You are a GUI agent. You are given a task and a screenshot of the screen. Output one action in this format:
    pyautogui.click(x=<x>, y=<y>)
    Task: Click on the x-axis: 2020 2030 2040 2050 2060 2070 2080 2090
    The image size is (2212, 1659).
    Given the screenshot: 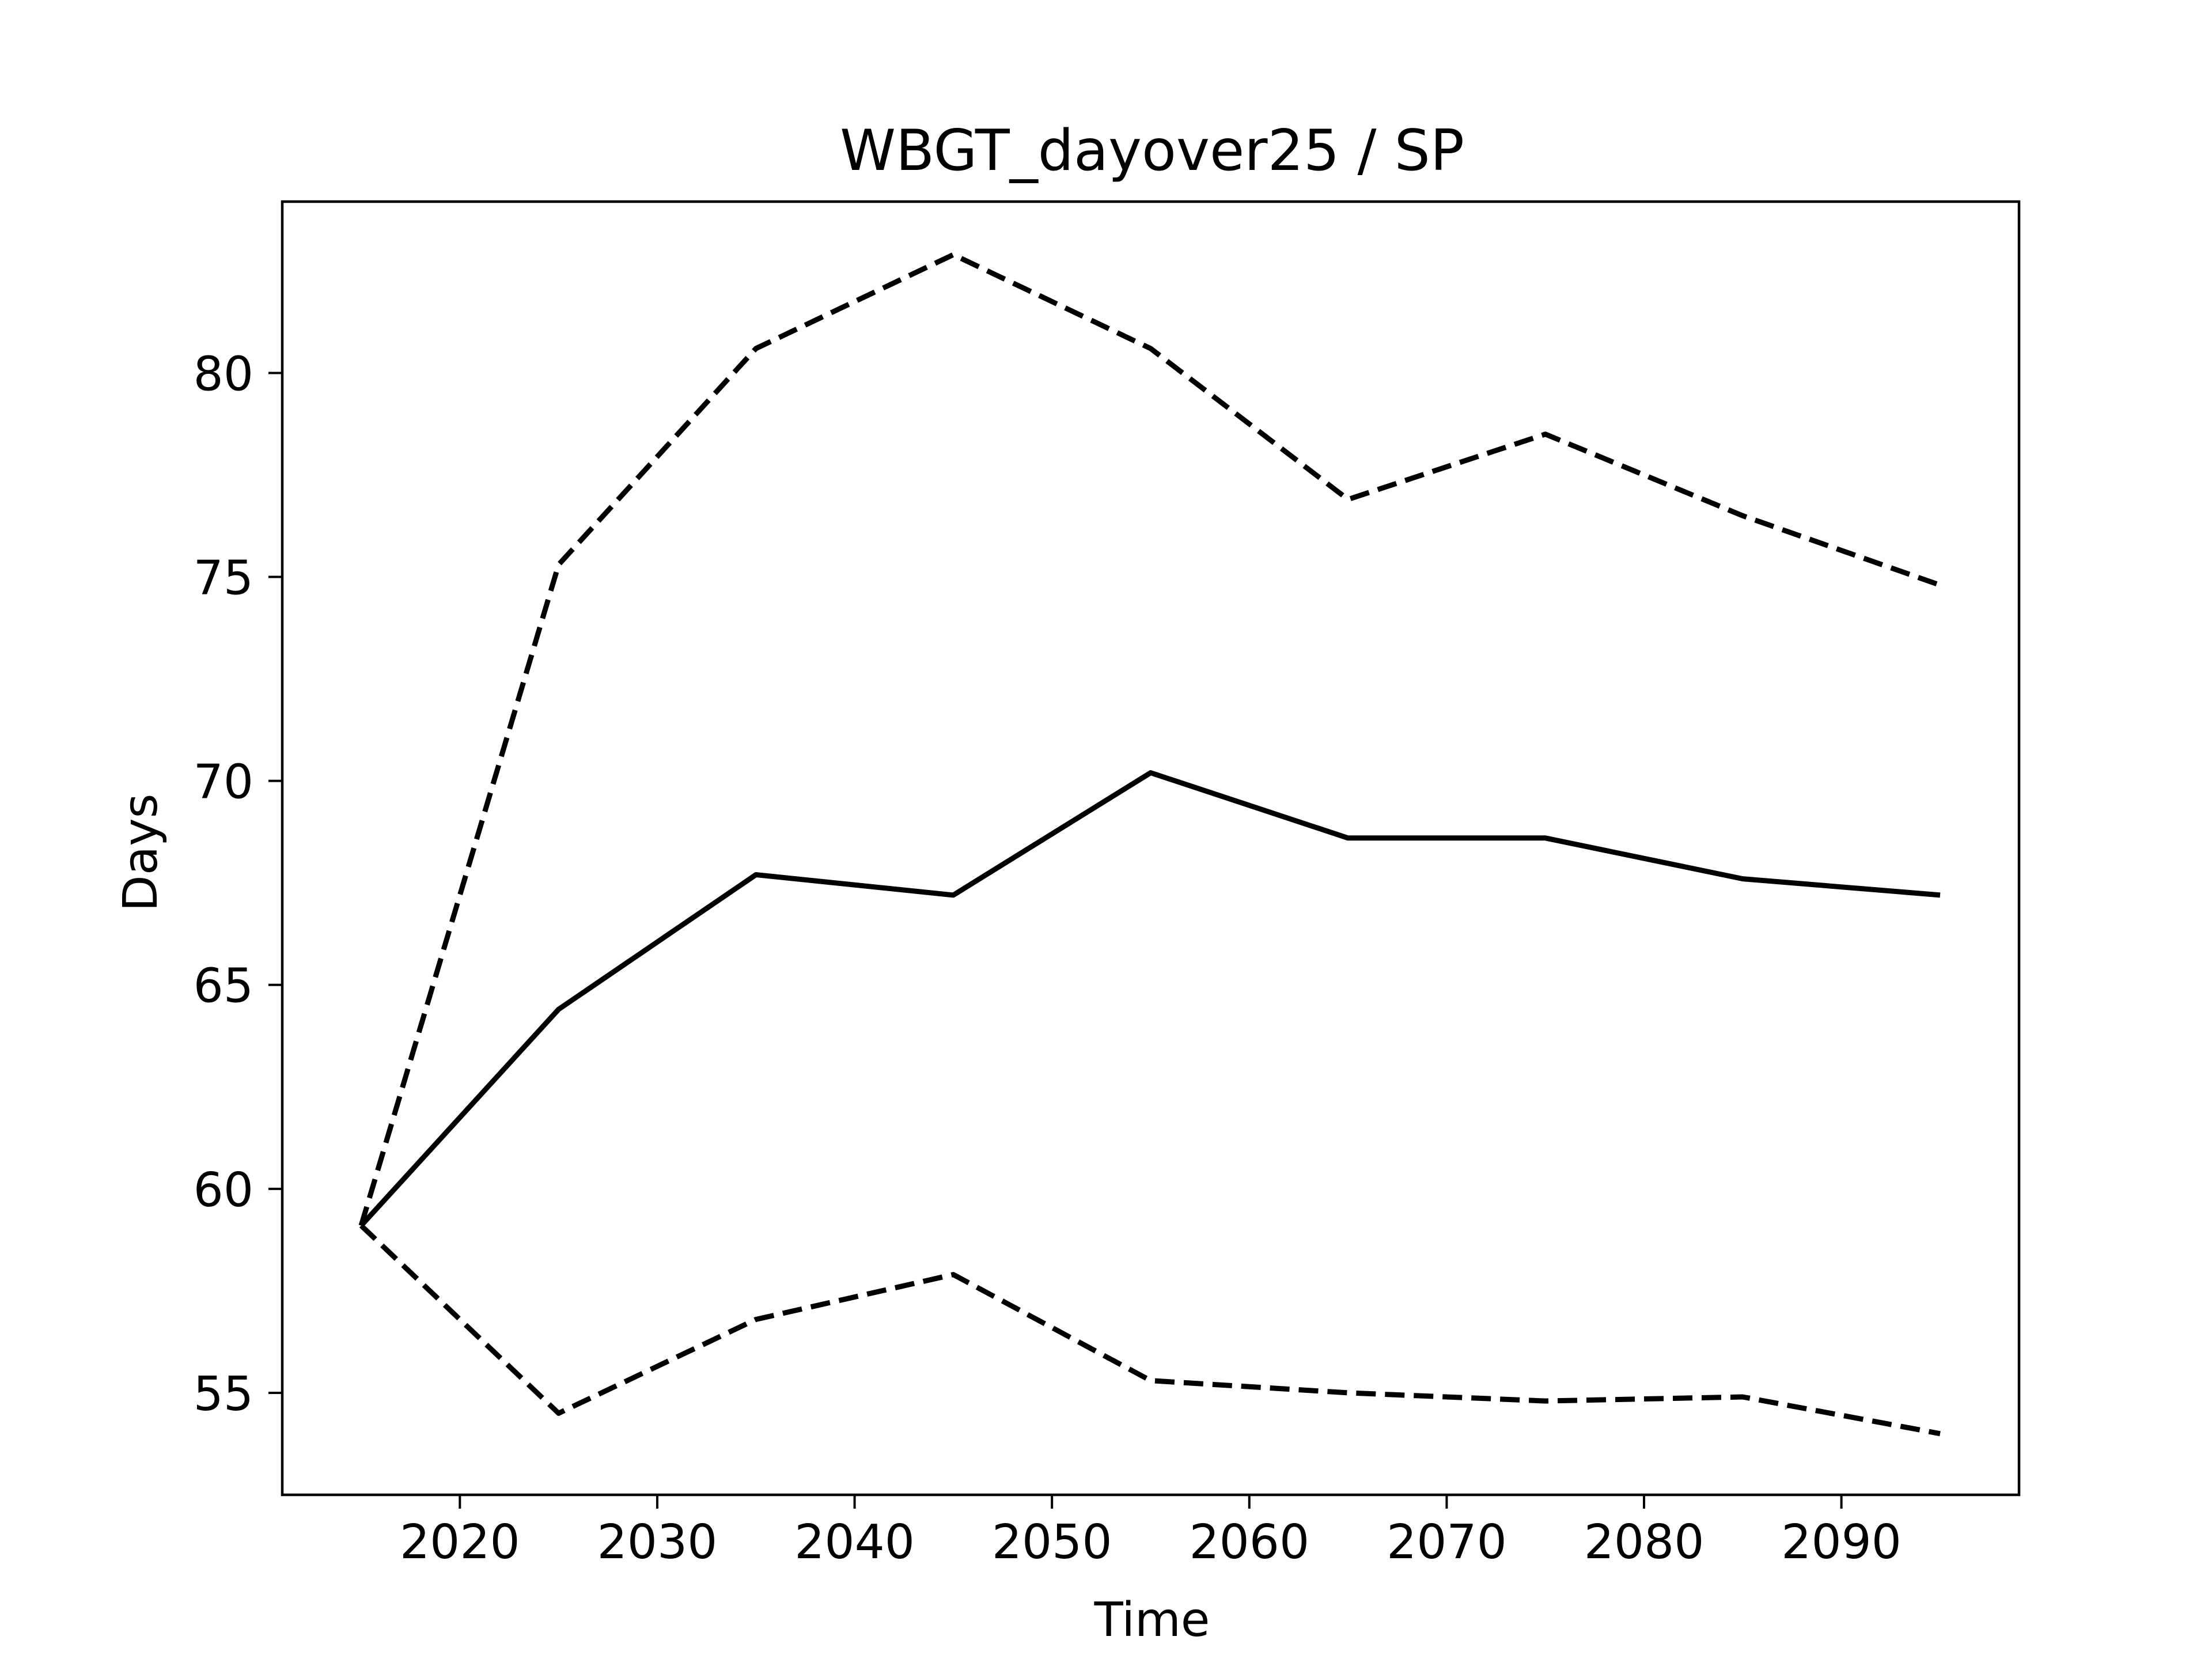 What is the action you would take?
    pyautogui.click(x=1151, y=1532)
    